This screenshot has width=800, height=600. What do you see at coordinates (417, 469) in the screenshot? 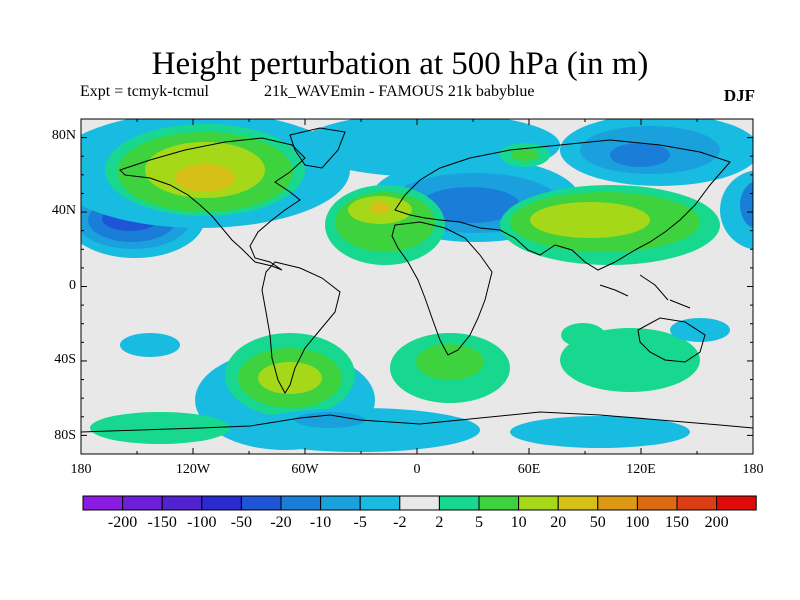
I see `lon-tick-label: 0` at bounding box center [417, 469].